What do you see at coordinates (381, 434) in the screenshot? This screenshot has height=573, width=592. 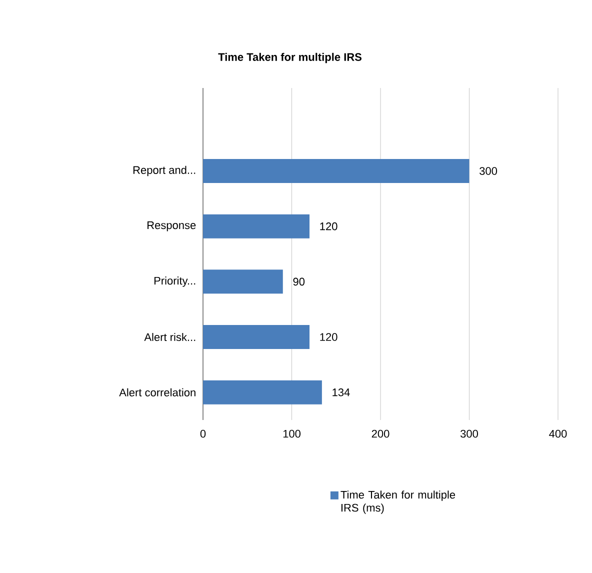 I see `x-tick-label: 200` at bounding box center [381, 434].